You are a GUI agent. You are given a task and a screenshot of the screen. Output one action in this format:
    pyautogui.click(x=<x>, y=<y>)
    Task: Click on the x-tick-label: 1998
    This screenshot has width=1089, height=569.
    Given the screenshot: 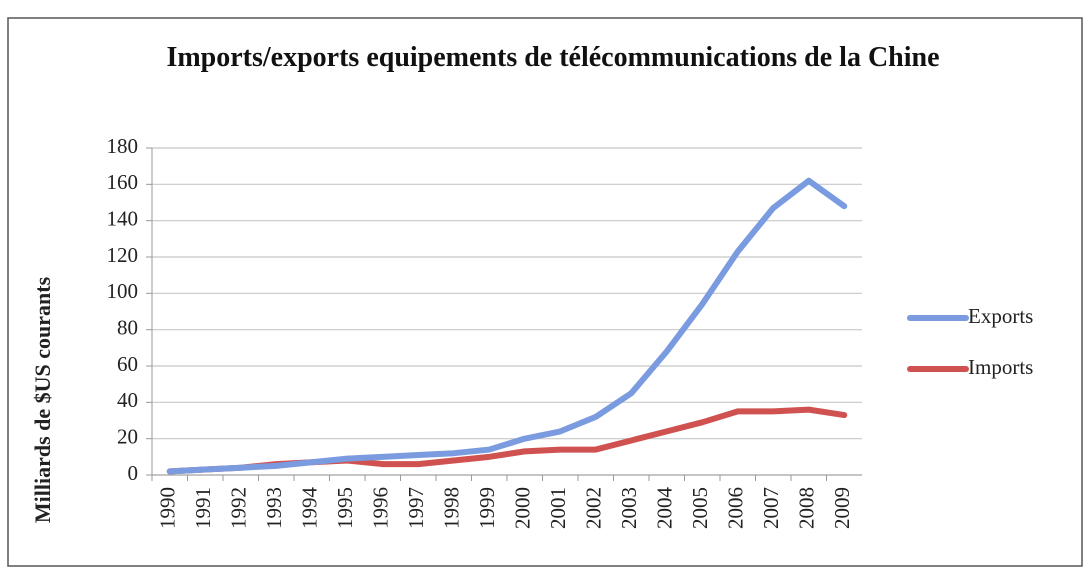 What is the action you would take?
    pyautogui.click(x=452, y=508)
    